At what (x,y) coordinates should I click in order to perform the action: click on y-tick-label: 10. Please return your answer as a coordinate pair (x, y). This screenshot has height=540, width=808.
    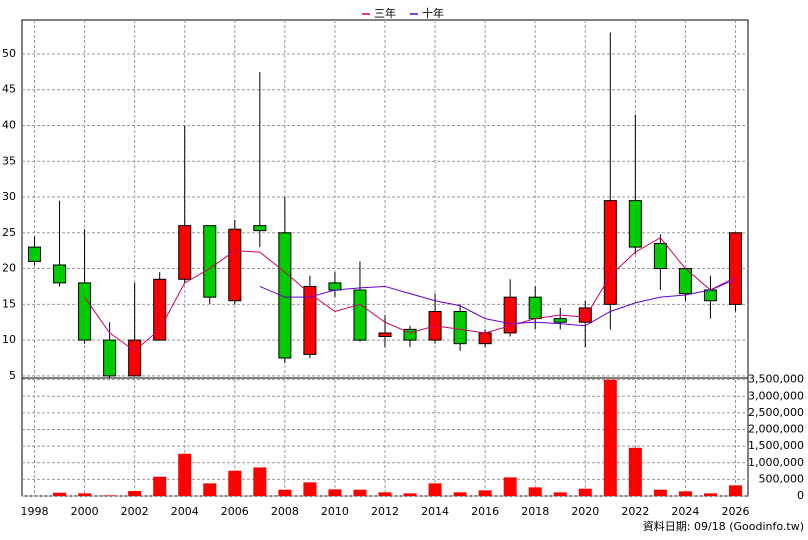
    Looking at the image, I should click on (9, 339).